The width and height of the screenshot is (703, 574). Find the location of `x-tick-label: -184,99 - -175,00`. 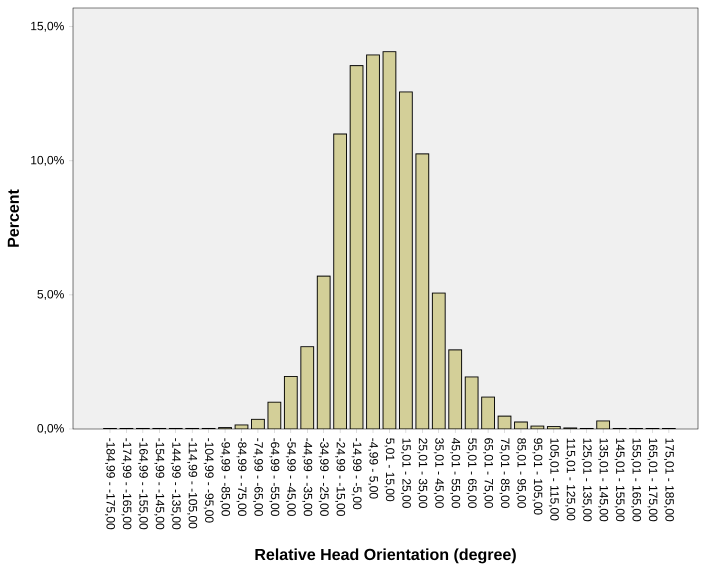

x-tick-label: -184,99 - -175,00 is located at coordinates (110, 484).